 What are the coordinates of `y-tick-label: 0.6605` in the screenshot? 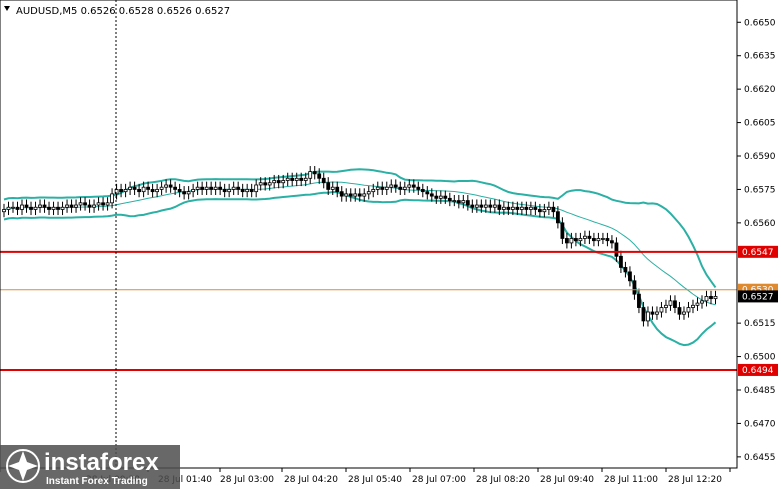 It's located at (760, 124).